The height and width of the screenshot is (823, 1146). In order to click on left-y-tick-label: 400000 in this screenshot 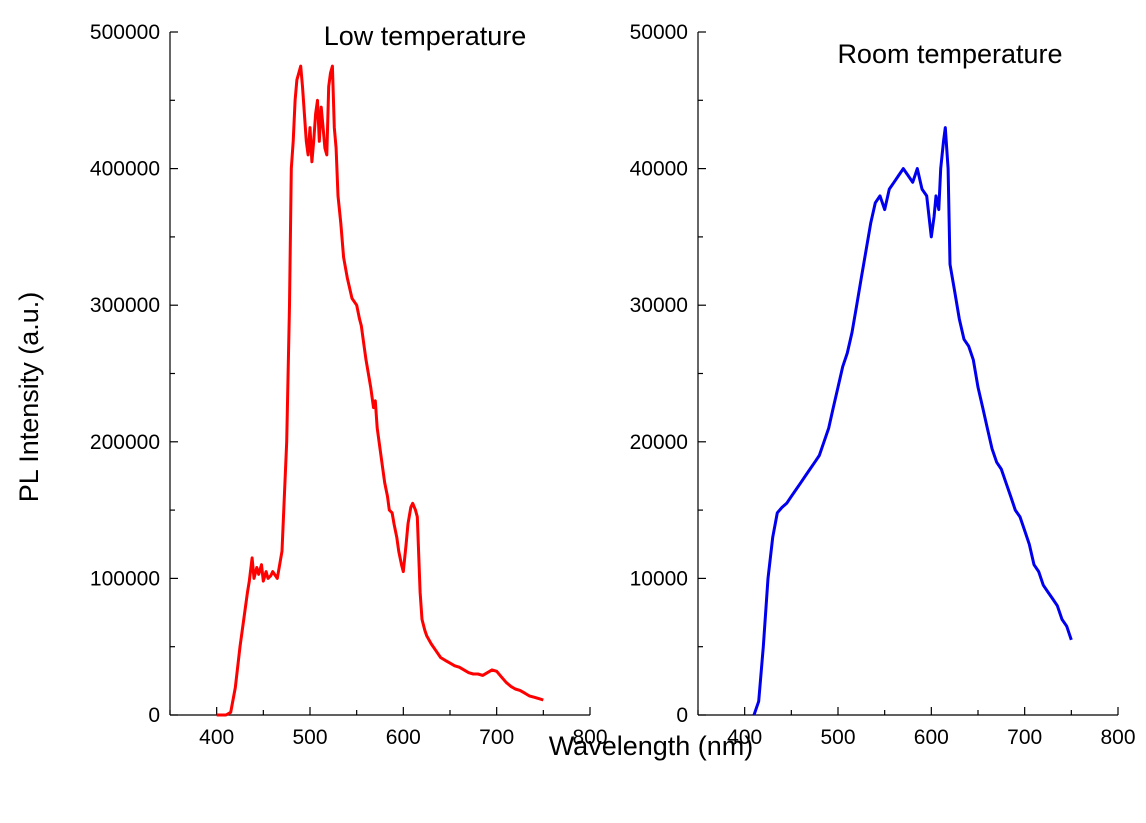, I will do `click(125, 169)`.